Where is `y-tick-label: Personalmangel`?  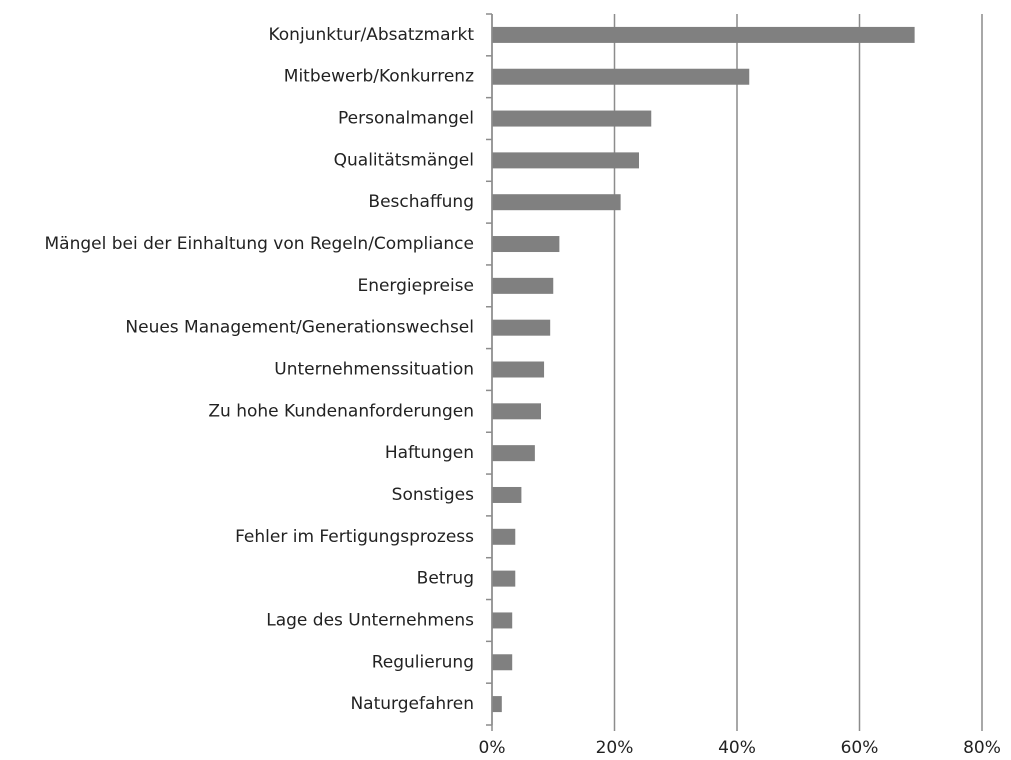
y-tick-label: Personalmangel is located at coordinates (406, 119).